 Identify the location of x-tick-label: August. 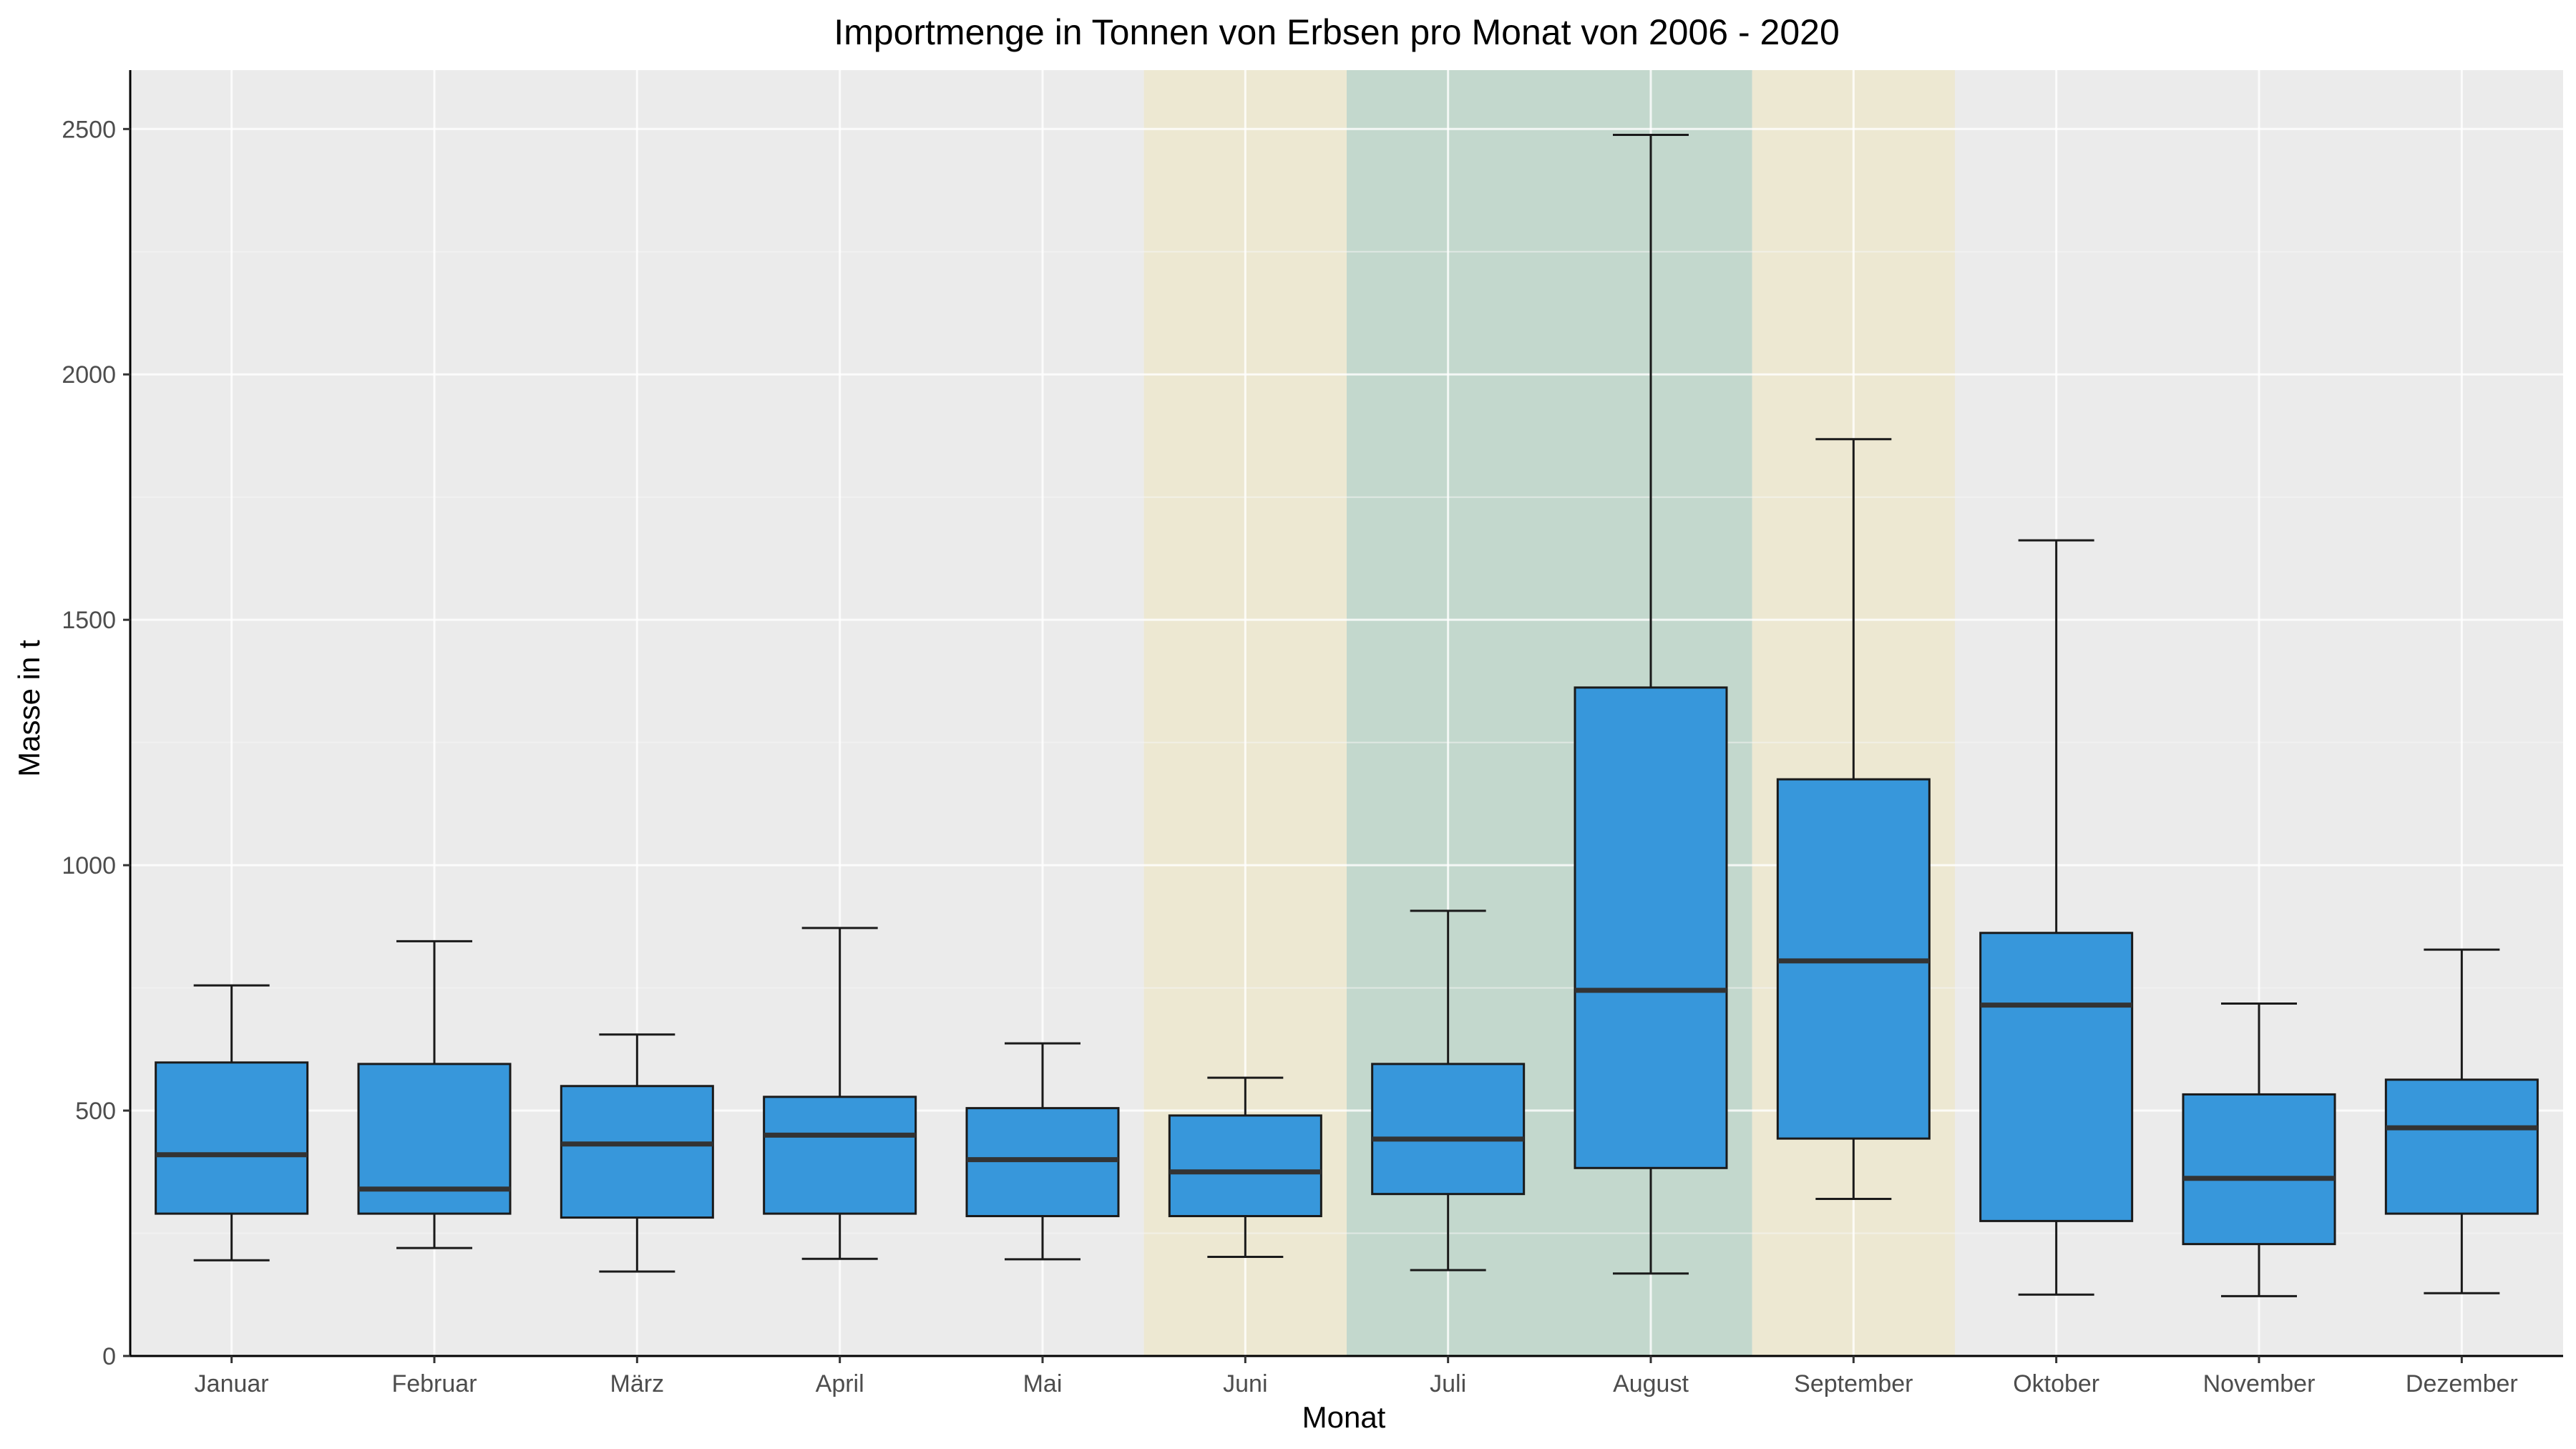
(1651, 1383).